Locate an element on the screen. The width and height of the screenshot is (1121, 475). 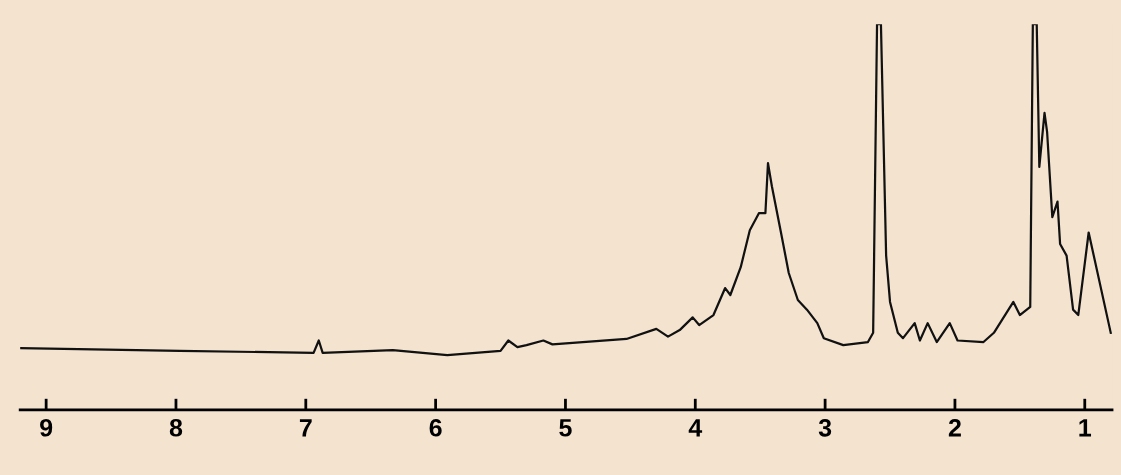
x-tick-label: 9 is located at coordinates (46, 427).